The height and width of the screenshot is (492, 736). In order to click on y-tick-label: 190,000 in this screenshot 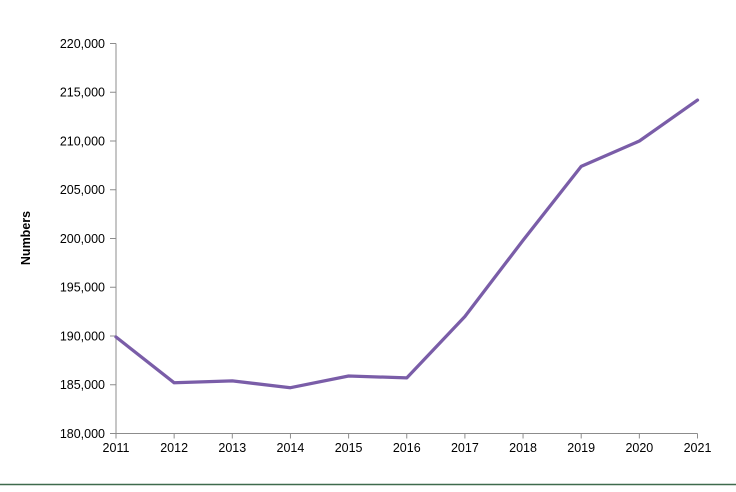, I will do `click(82, 336)`.